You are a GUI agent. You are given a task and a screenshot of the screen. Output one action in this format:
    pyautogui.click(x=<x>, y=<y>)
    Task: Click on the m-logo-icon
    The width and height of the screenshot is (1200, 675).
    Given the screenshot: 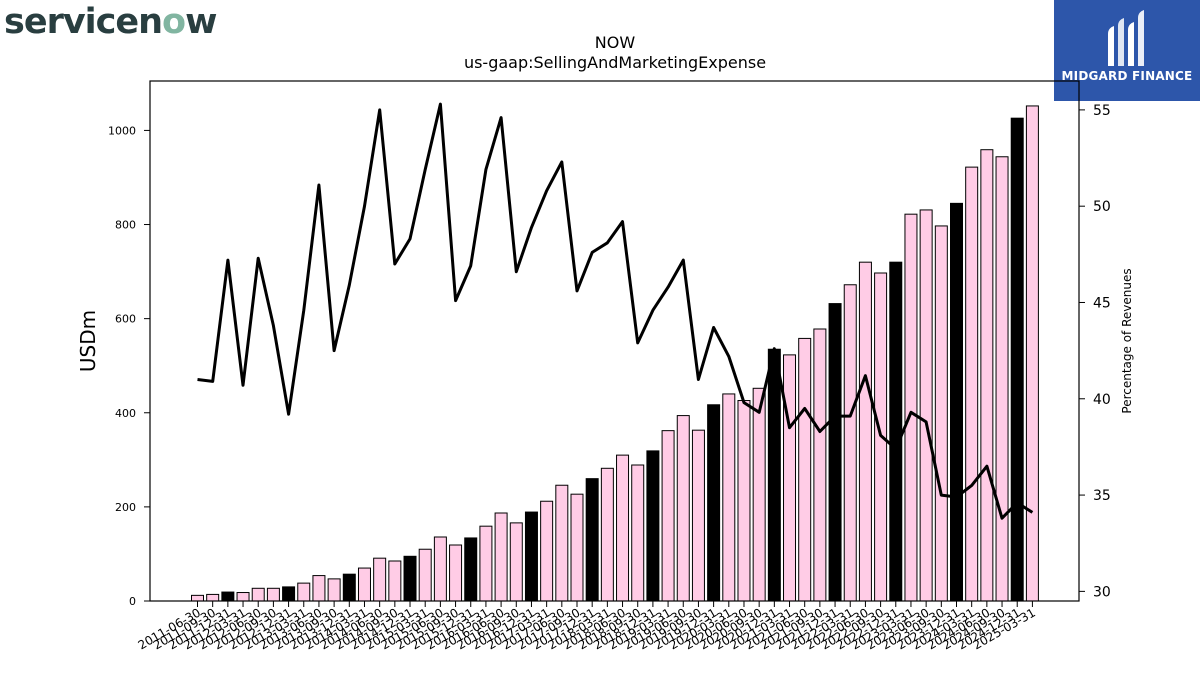 What is the action you would take?
    pyautogui.click(x=1126, y=38)
    